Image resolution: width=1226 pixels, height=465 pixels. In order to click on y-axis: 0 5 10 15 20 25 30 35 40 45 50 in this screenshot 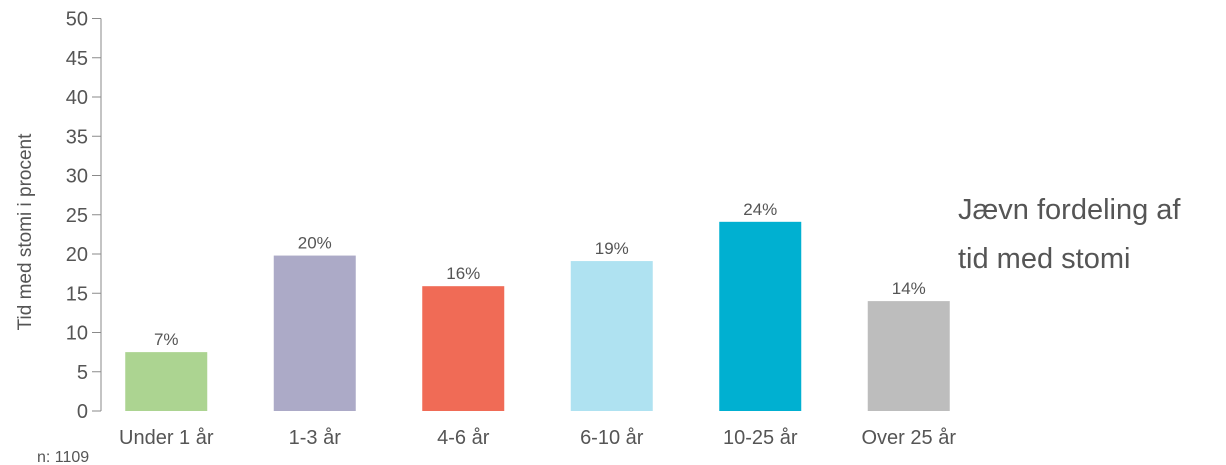, I will do `click(84, 216)`.